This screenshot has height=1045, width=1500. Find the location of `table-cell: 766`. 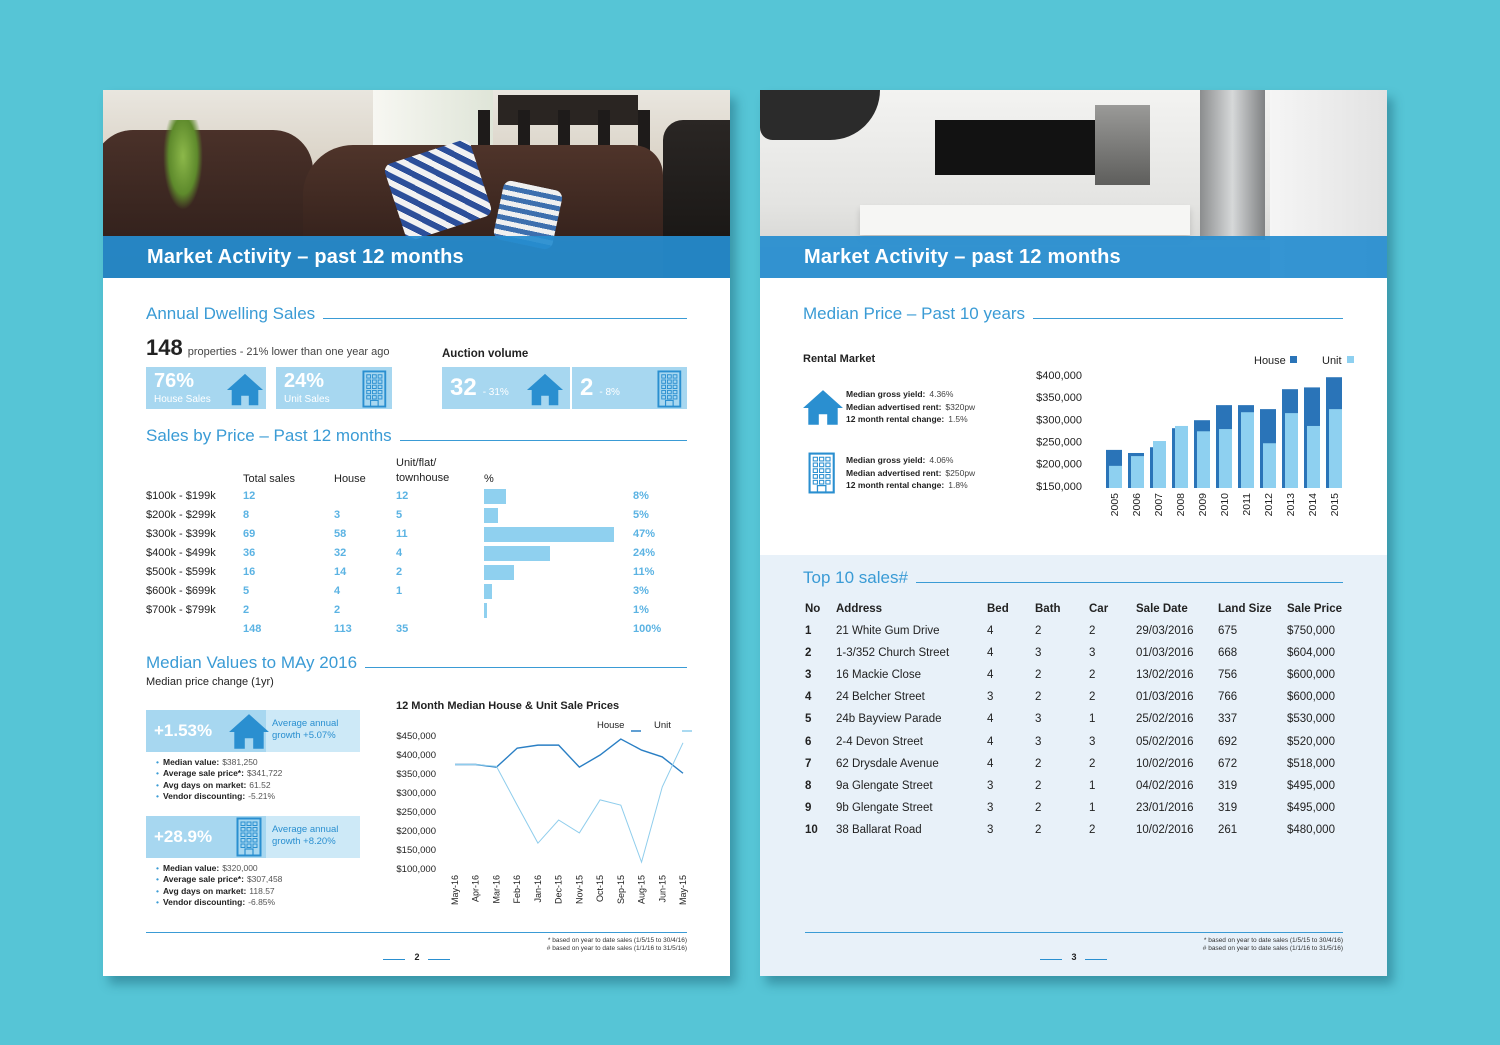

table-cell: 766 is located at coordinates (1228, 697).